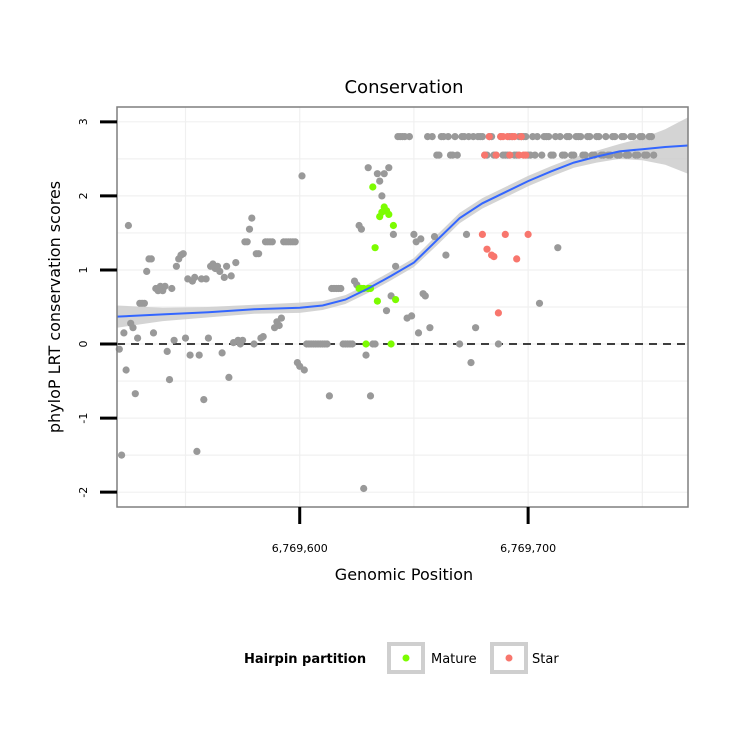 This screenshot has width=750, height=750. I want to click on x-tick-label: 6,769,700, so click(528, 548).